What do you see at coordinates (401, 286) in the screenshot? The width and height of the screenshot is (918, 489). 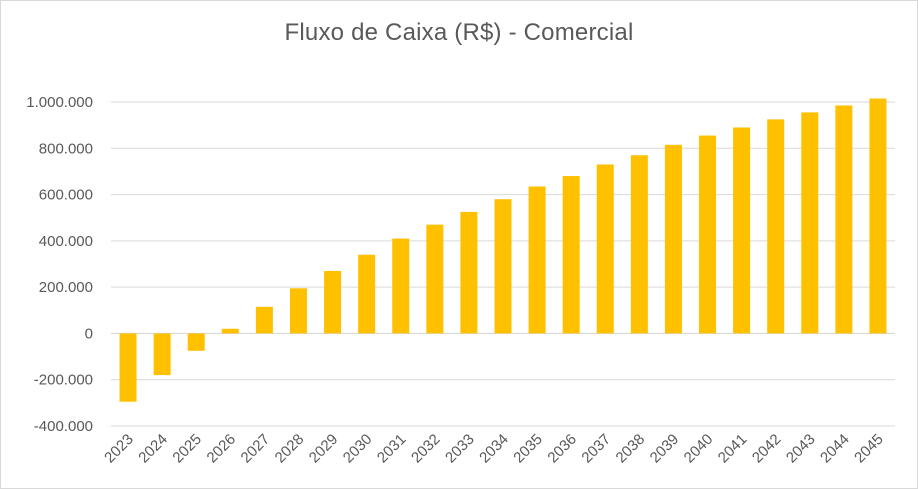 I see `bar-2031` at bounding box center [401, 286].